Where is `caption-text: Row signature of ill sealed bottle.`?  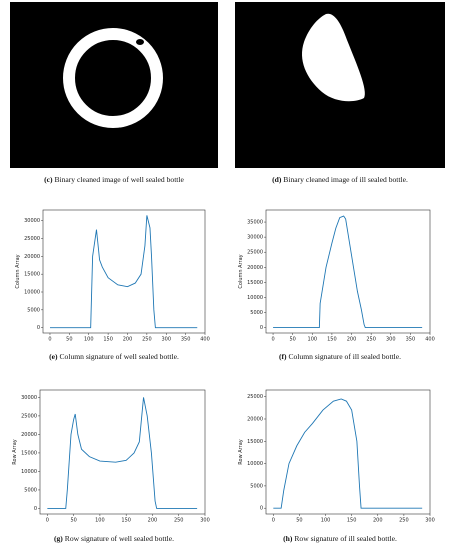
caption-text: Row signature of ill sealed bottle. is located at coordinates (345, 538).